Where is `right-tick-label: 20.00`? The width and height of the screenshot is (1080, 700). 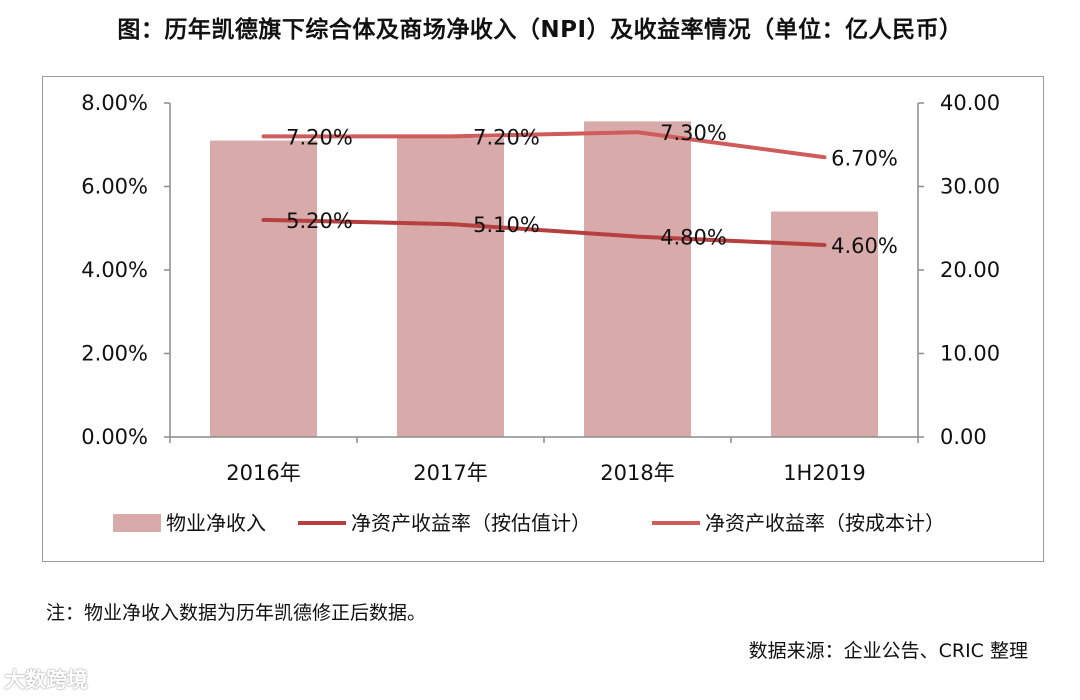 right-tick-label: 20.00 is located at coordinates (970, 270).